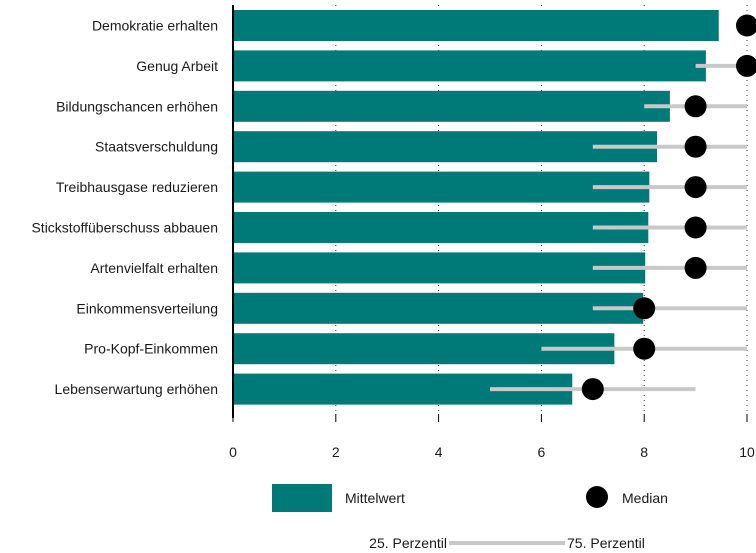  I want to click on category-label: Stickstoffüberschuss abbauen, so click(124, 228).